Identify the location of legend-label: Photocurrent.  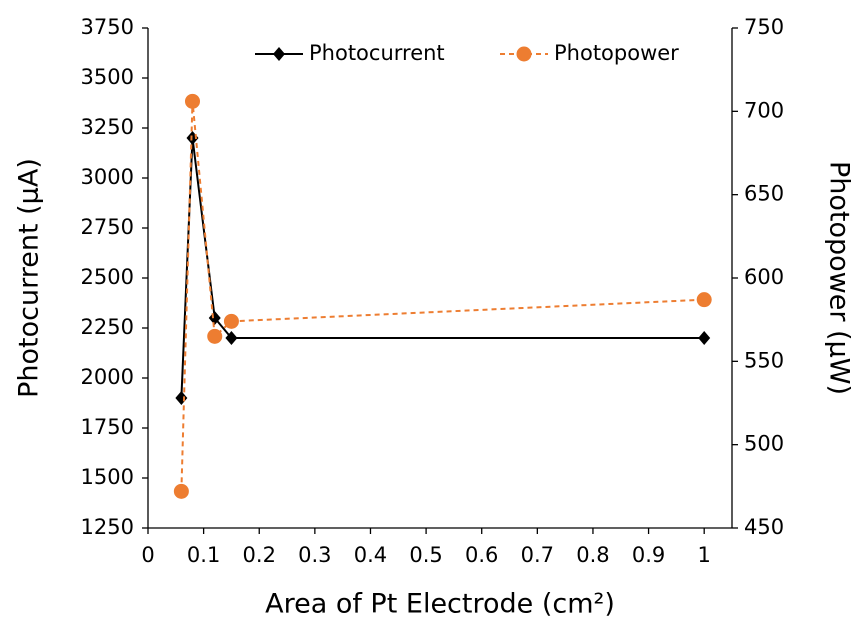
(377, 53).